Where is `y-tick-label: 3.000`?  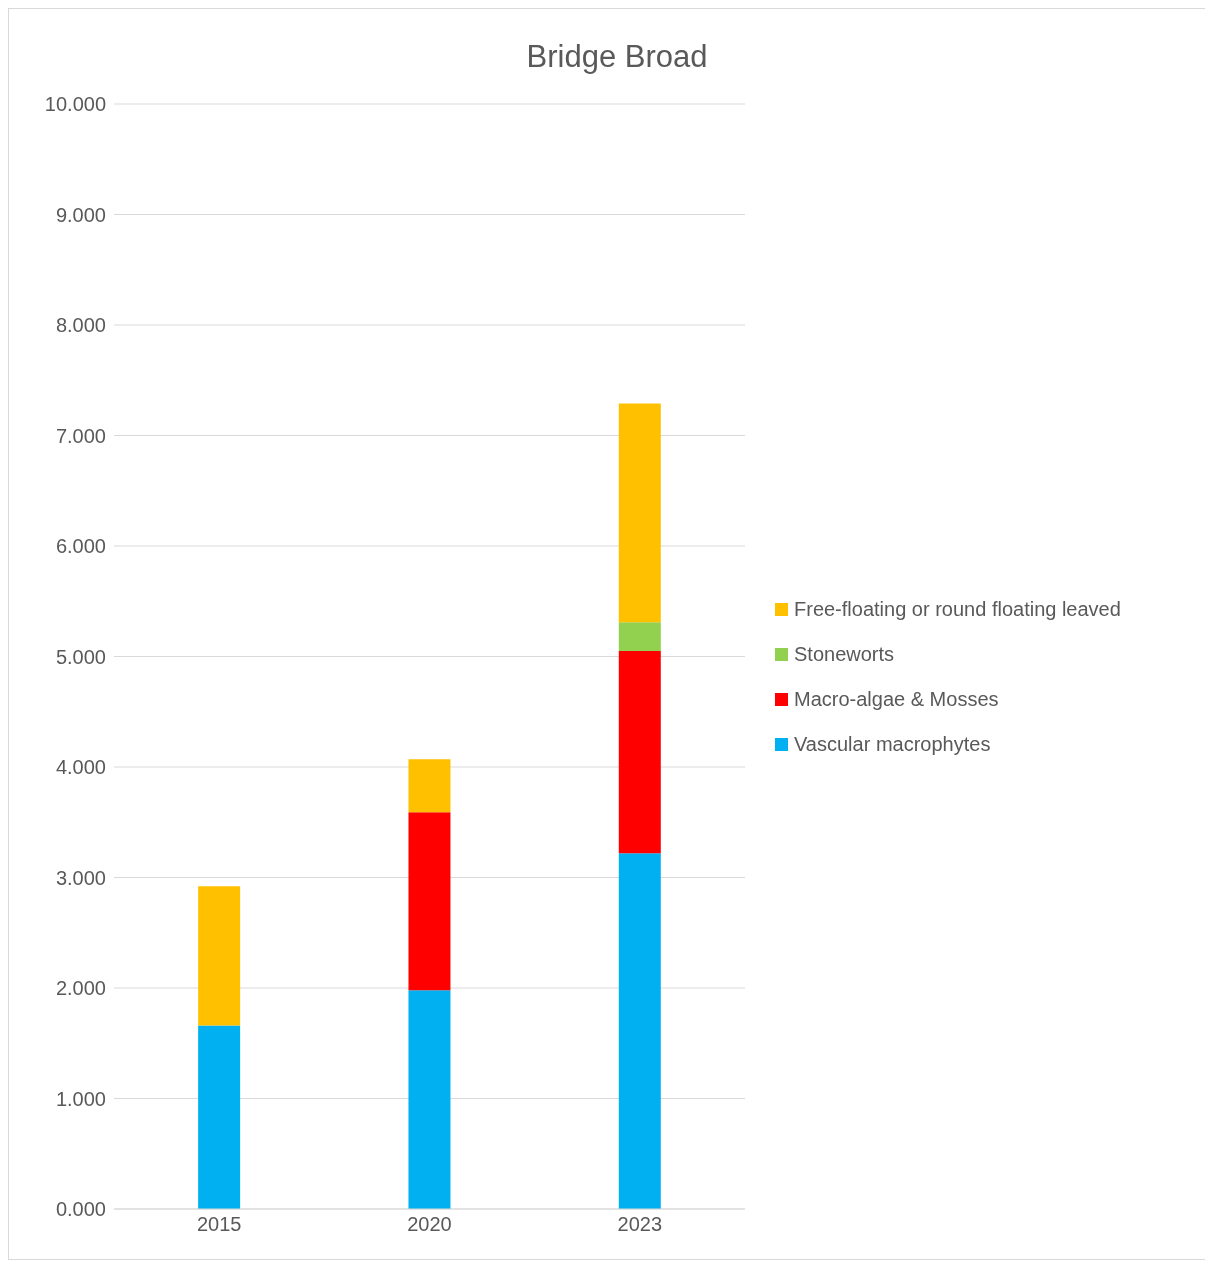
y-tick-label: 3.000 is located at coordinates (80, 877).